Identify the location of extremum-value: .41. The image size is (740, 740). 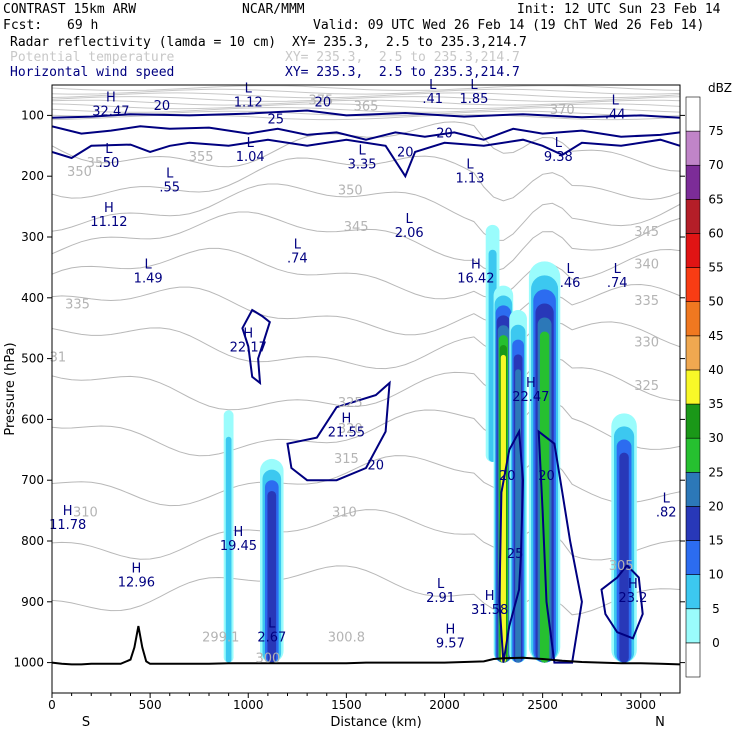
(432, 99).